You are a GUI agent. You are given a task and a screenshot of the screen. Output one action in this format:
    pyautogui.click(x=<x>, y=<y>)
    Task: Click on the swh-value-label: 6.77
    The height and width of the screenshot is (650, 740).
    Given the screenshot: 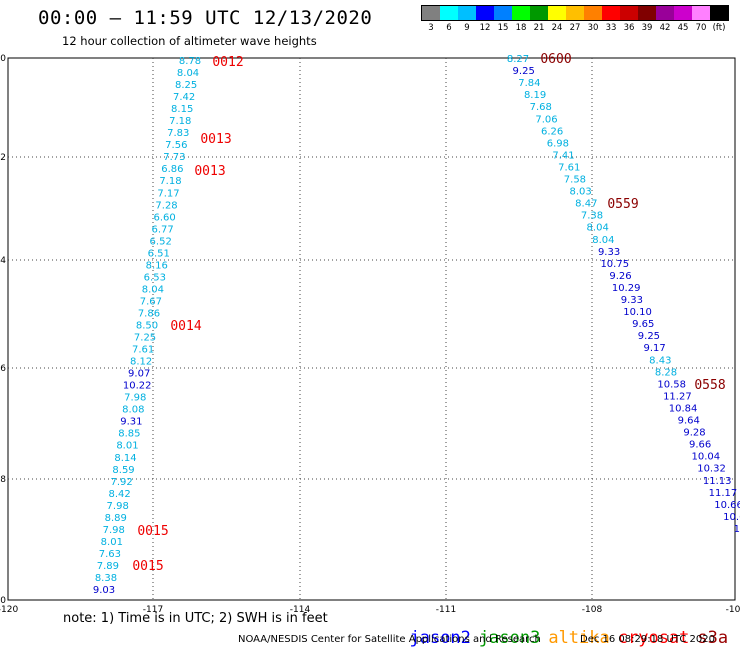 What is the action you would take?
    pyautogui.click(x=163, y=229)
    